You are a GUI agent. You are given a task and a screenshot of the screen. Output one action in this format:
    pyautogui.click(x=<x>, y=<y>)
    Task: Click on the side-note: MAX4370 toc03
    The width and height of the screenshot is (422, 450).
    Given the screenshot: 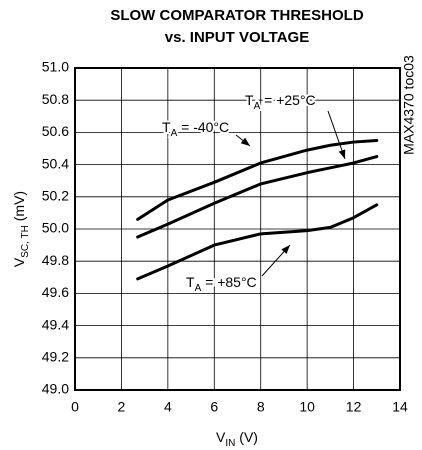 What is the action you would take?
    pyautogui.click(x=409, y=105)
    